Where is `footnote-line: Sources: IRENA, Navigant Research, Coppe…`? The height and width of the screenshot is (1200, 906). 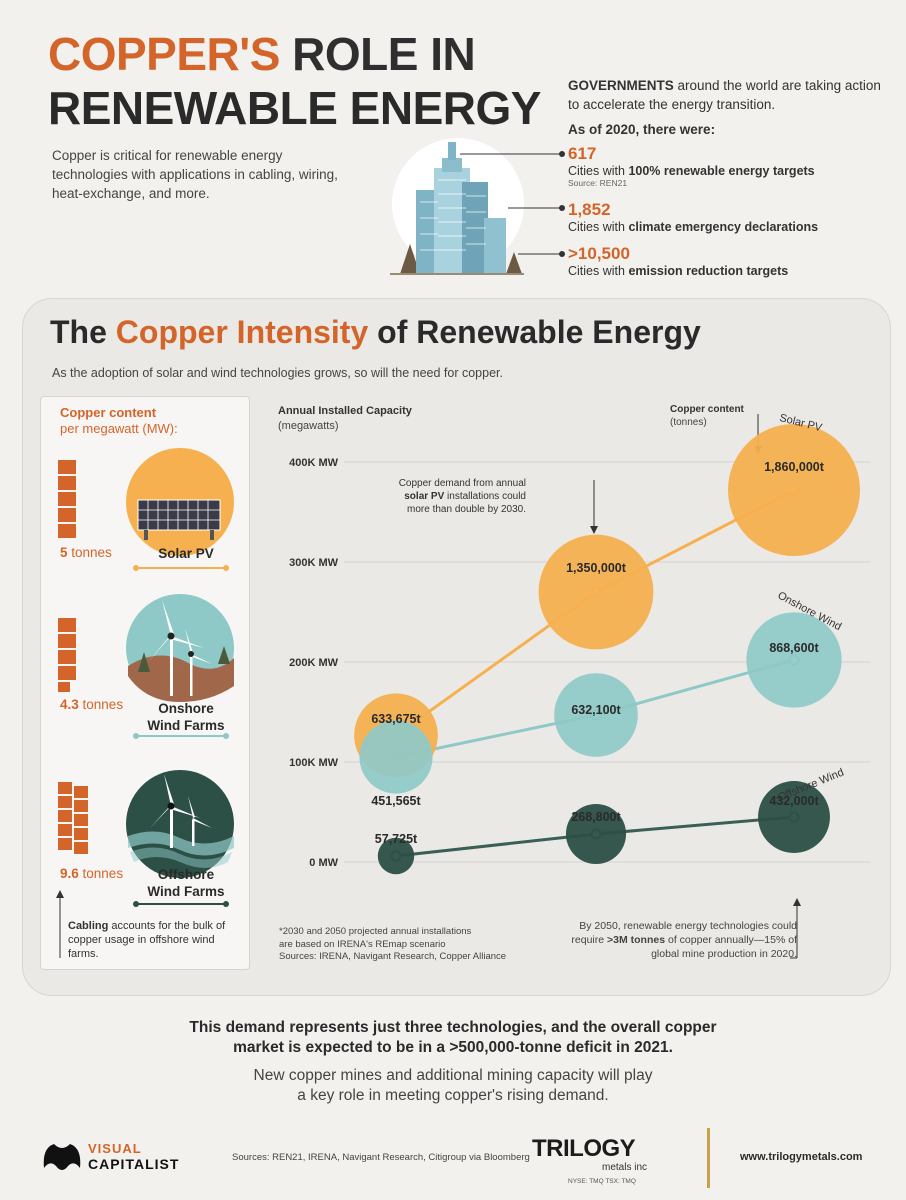 footnote-line: Sources: IRENA, Navigant Research, Coppe… is located at coordinates (393, 956).